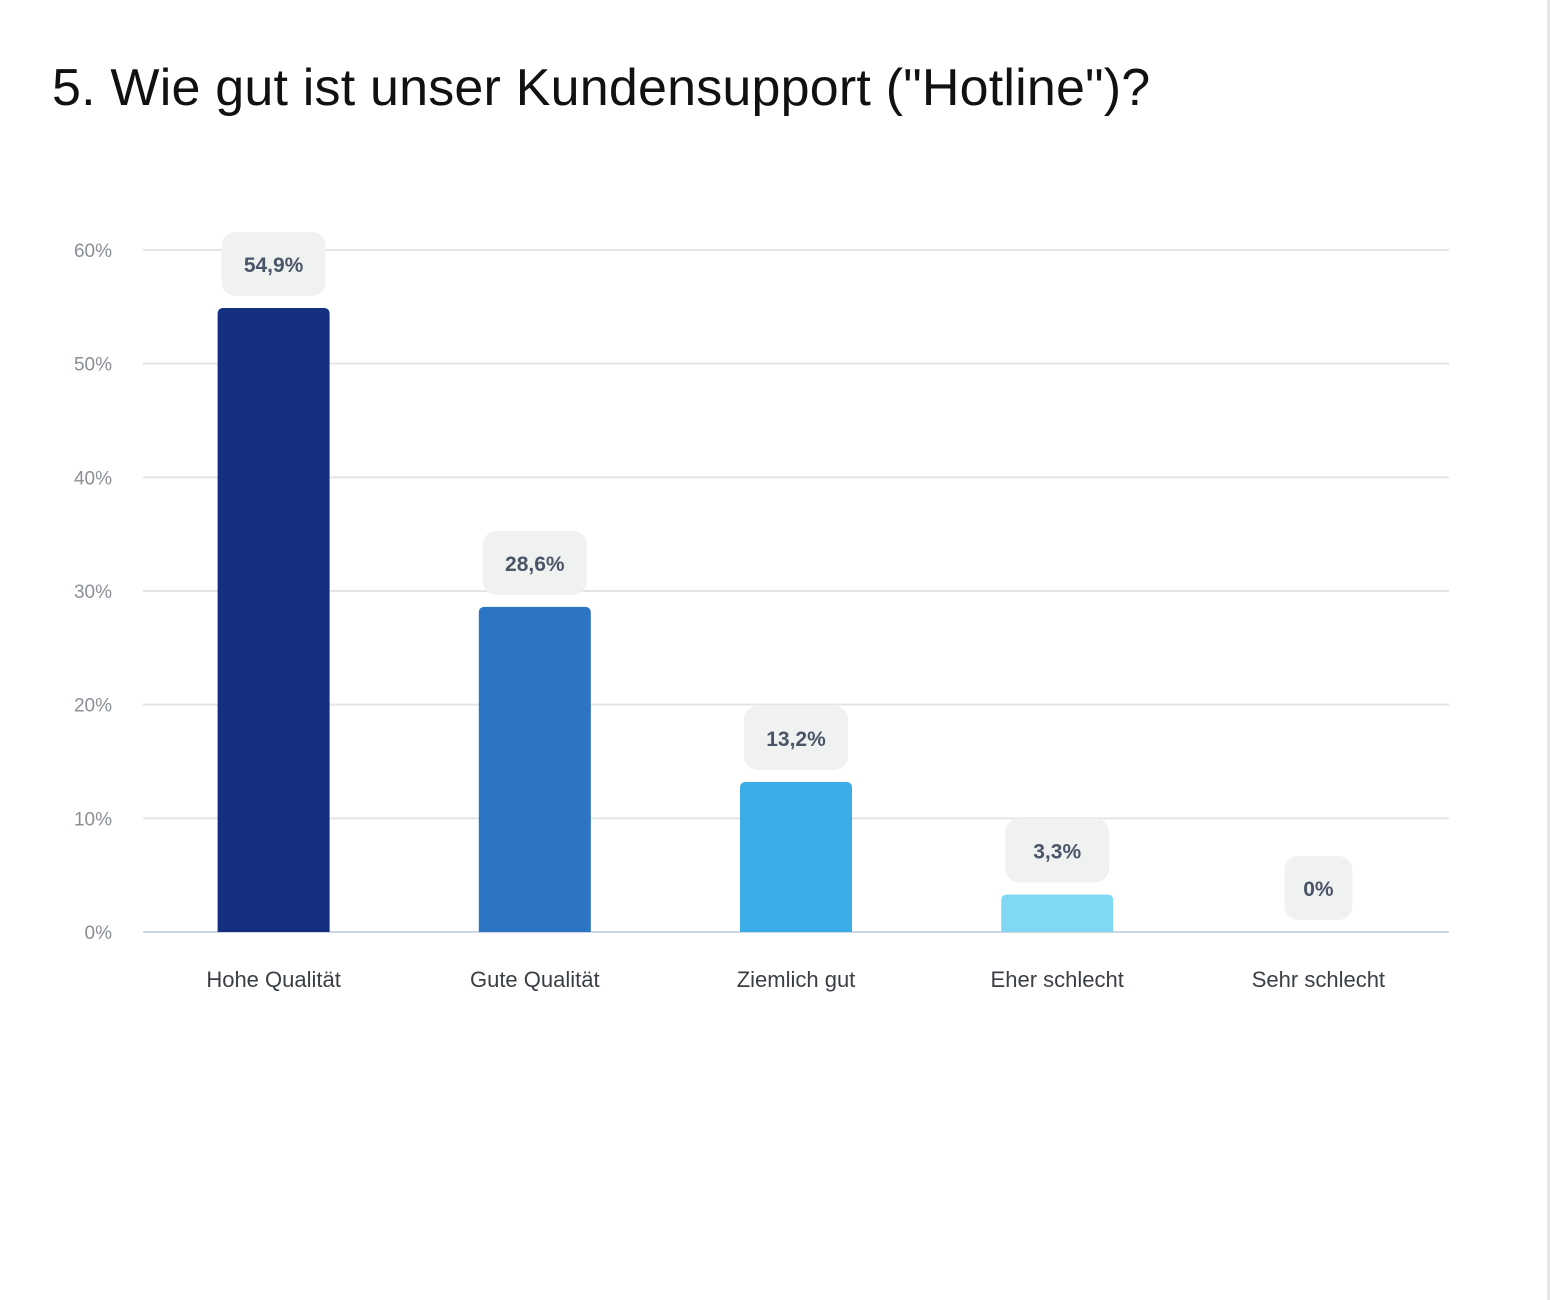 The width and height of the screenshot is (1550, 1300). I want to click on y-tick-label: 10%, so click(93, 819).